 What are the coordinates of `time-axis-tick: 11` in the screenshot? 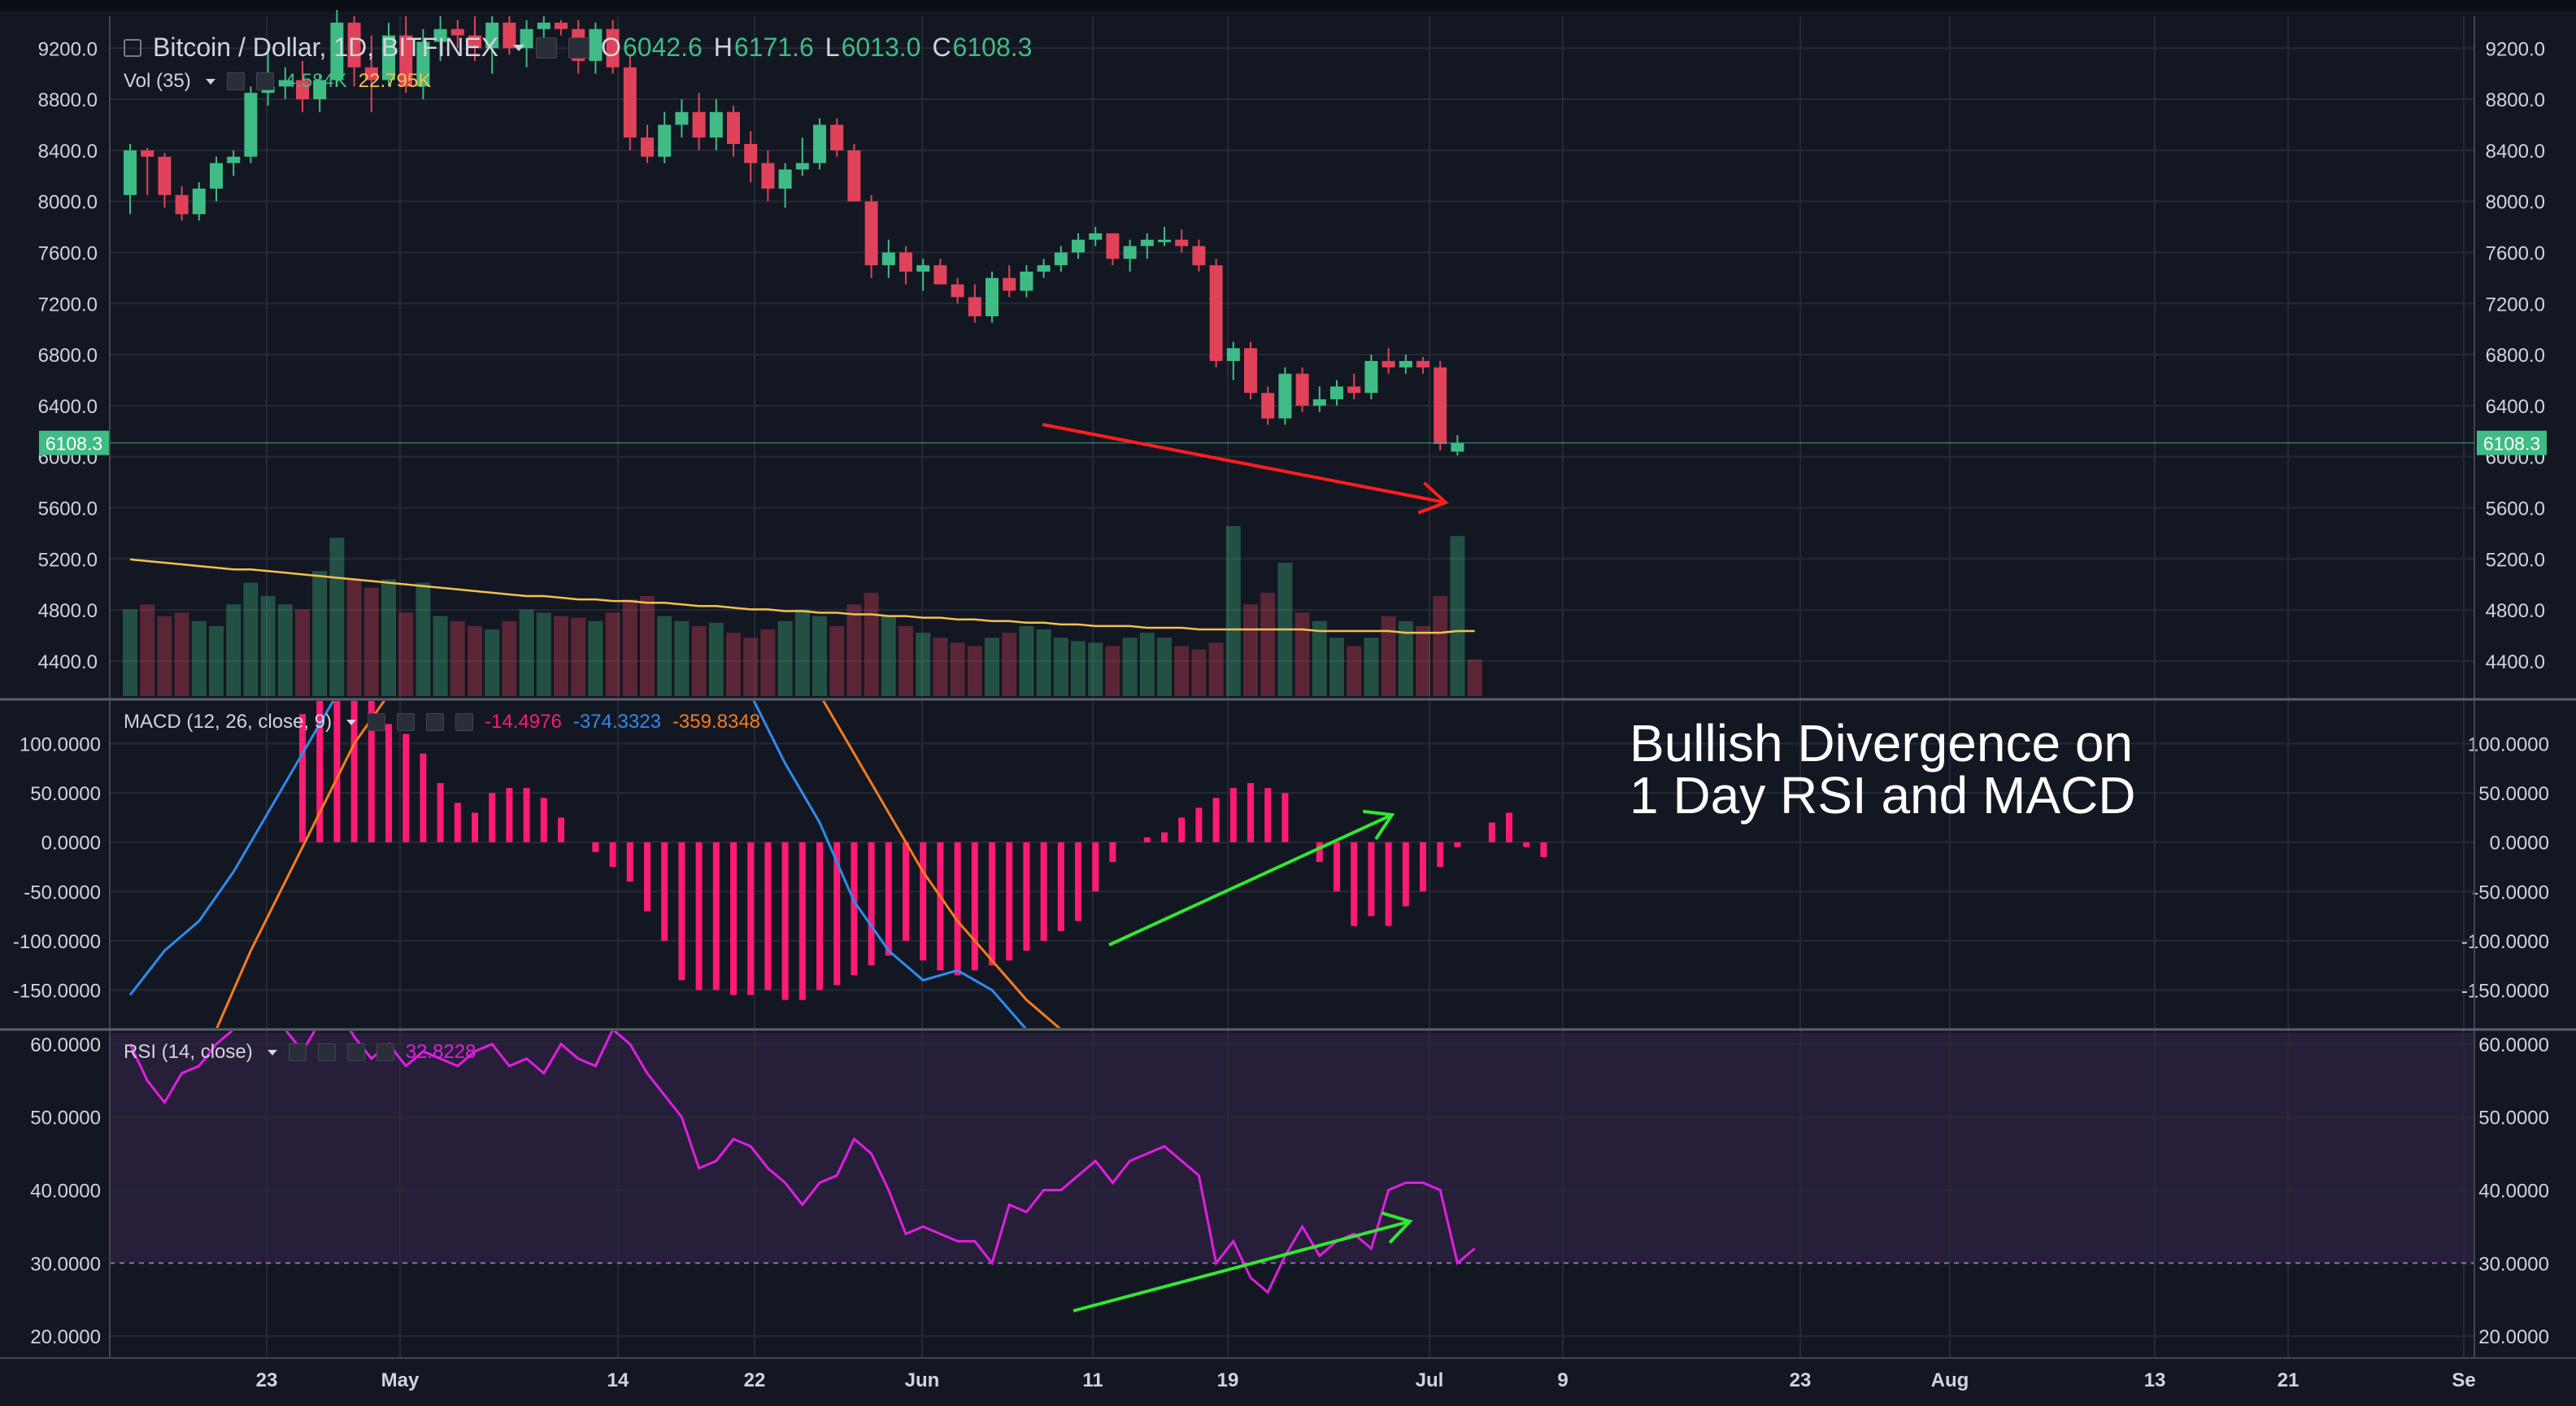 It's located at (1092, 1380).